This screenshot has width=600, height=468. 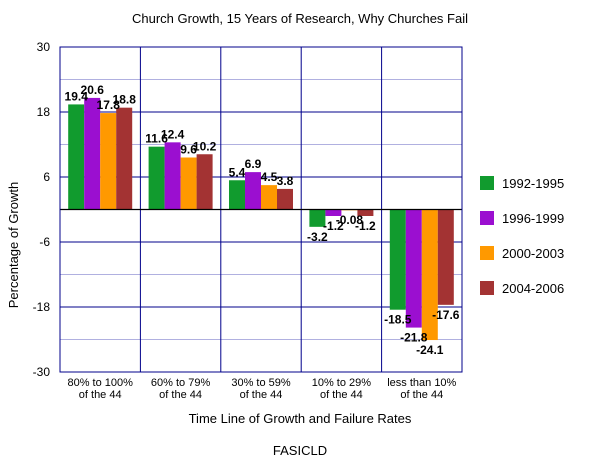 What do you see at coordinates (173, 134) in the screenshot?
I see `data-label: 12.4` at bounding box center [173, 134].